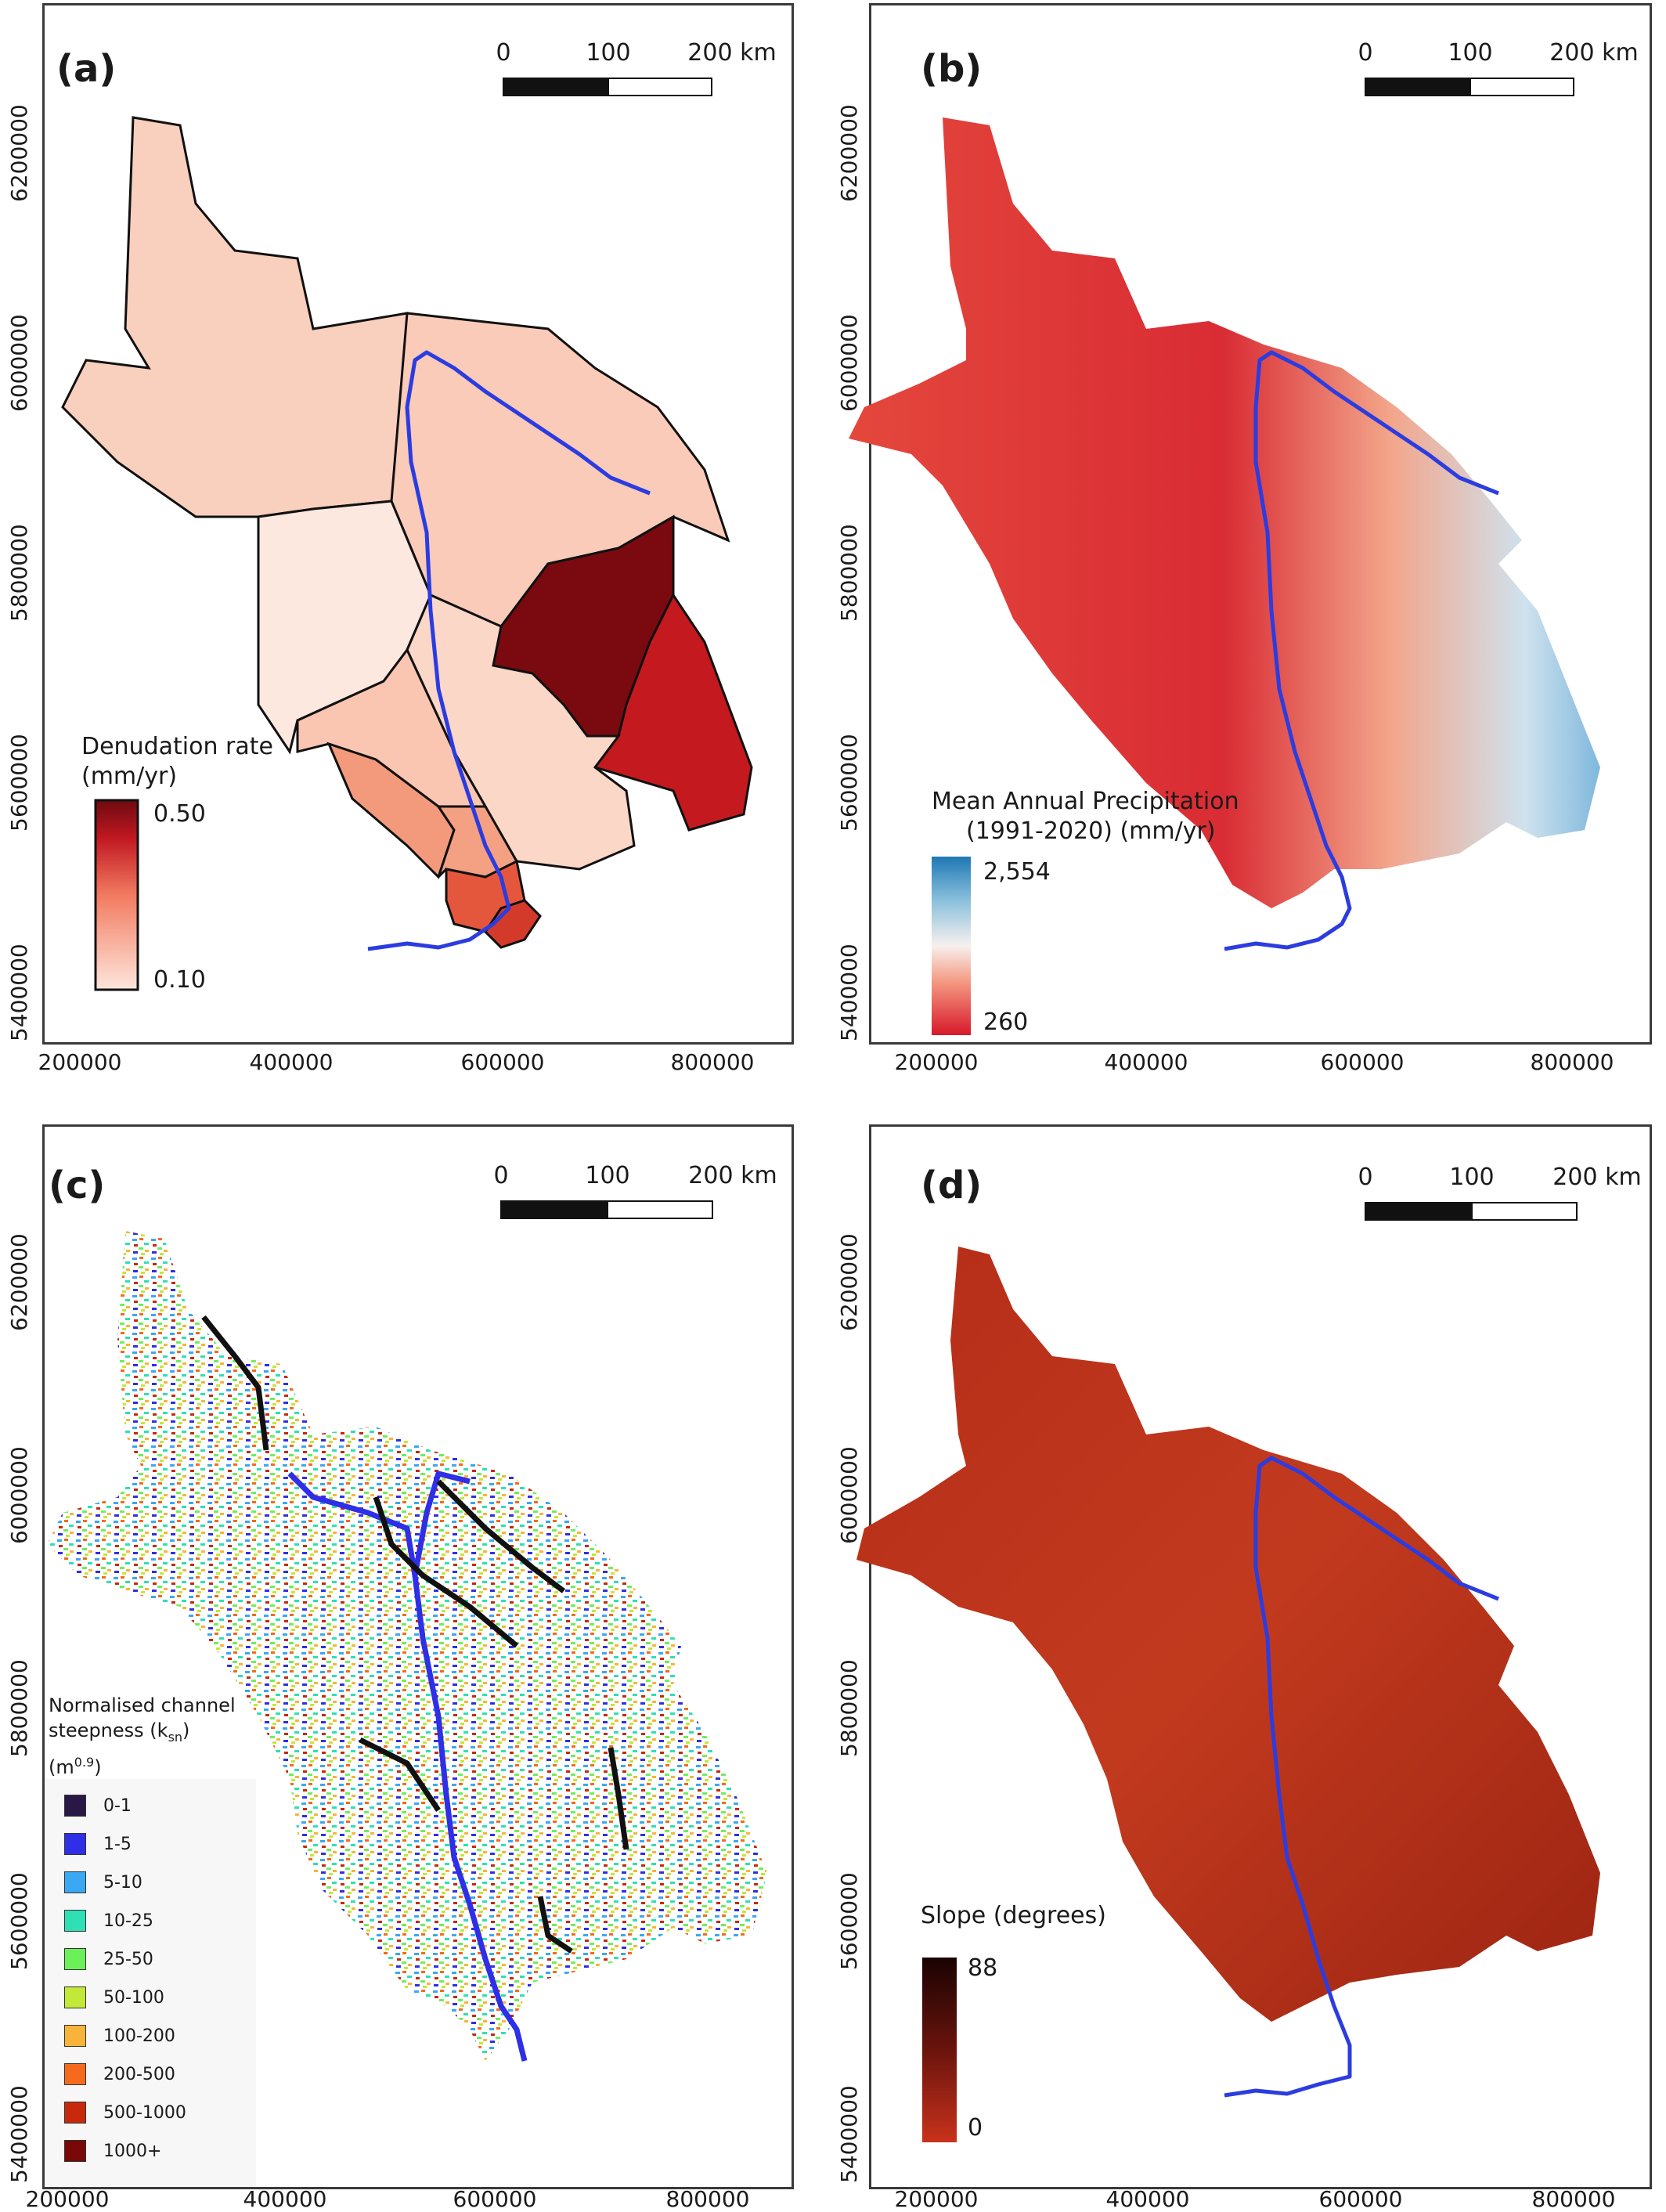 This screenshot has width=1666, height=2212. Describe the element at coordinates (673, 712) in the screenshot. I see `subcatchment-southeast` at that location.